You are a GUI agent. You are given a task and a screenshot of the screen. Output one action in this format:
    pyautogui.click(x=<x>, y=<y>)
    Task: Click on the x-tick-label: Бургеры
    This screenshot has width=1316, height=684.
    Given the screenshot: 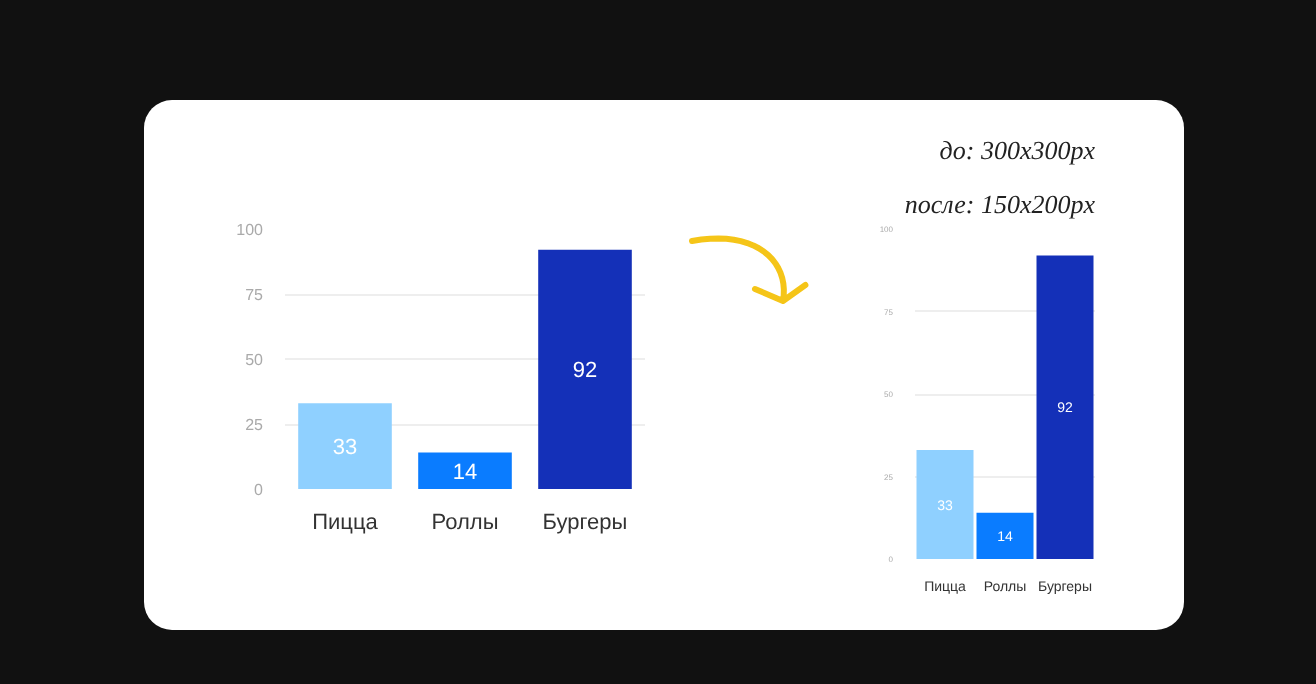 What is the action you would take?
    pyautogui.click(x=585, y=523)
    